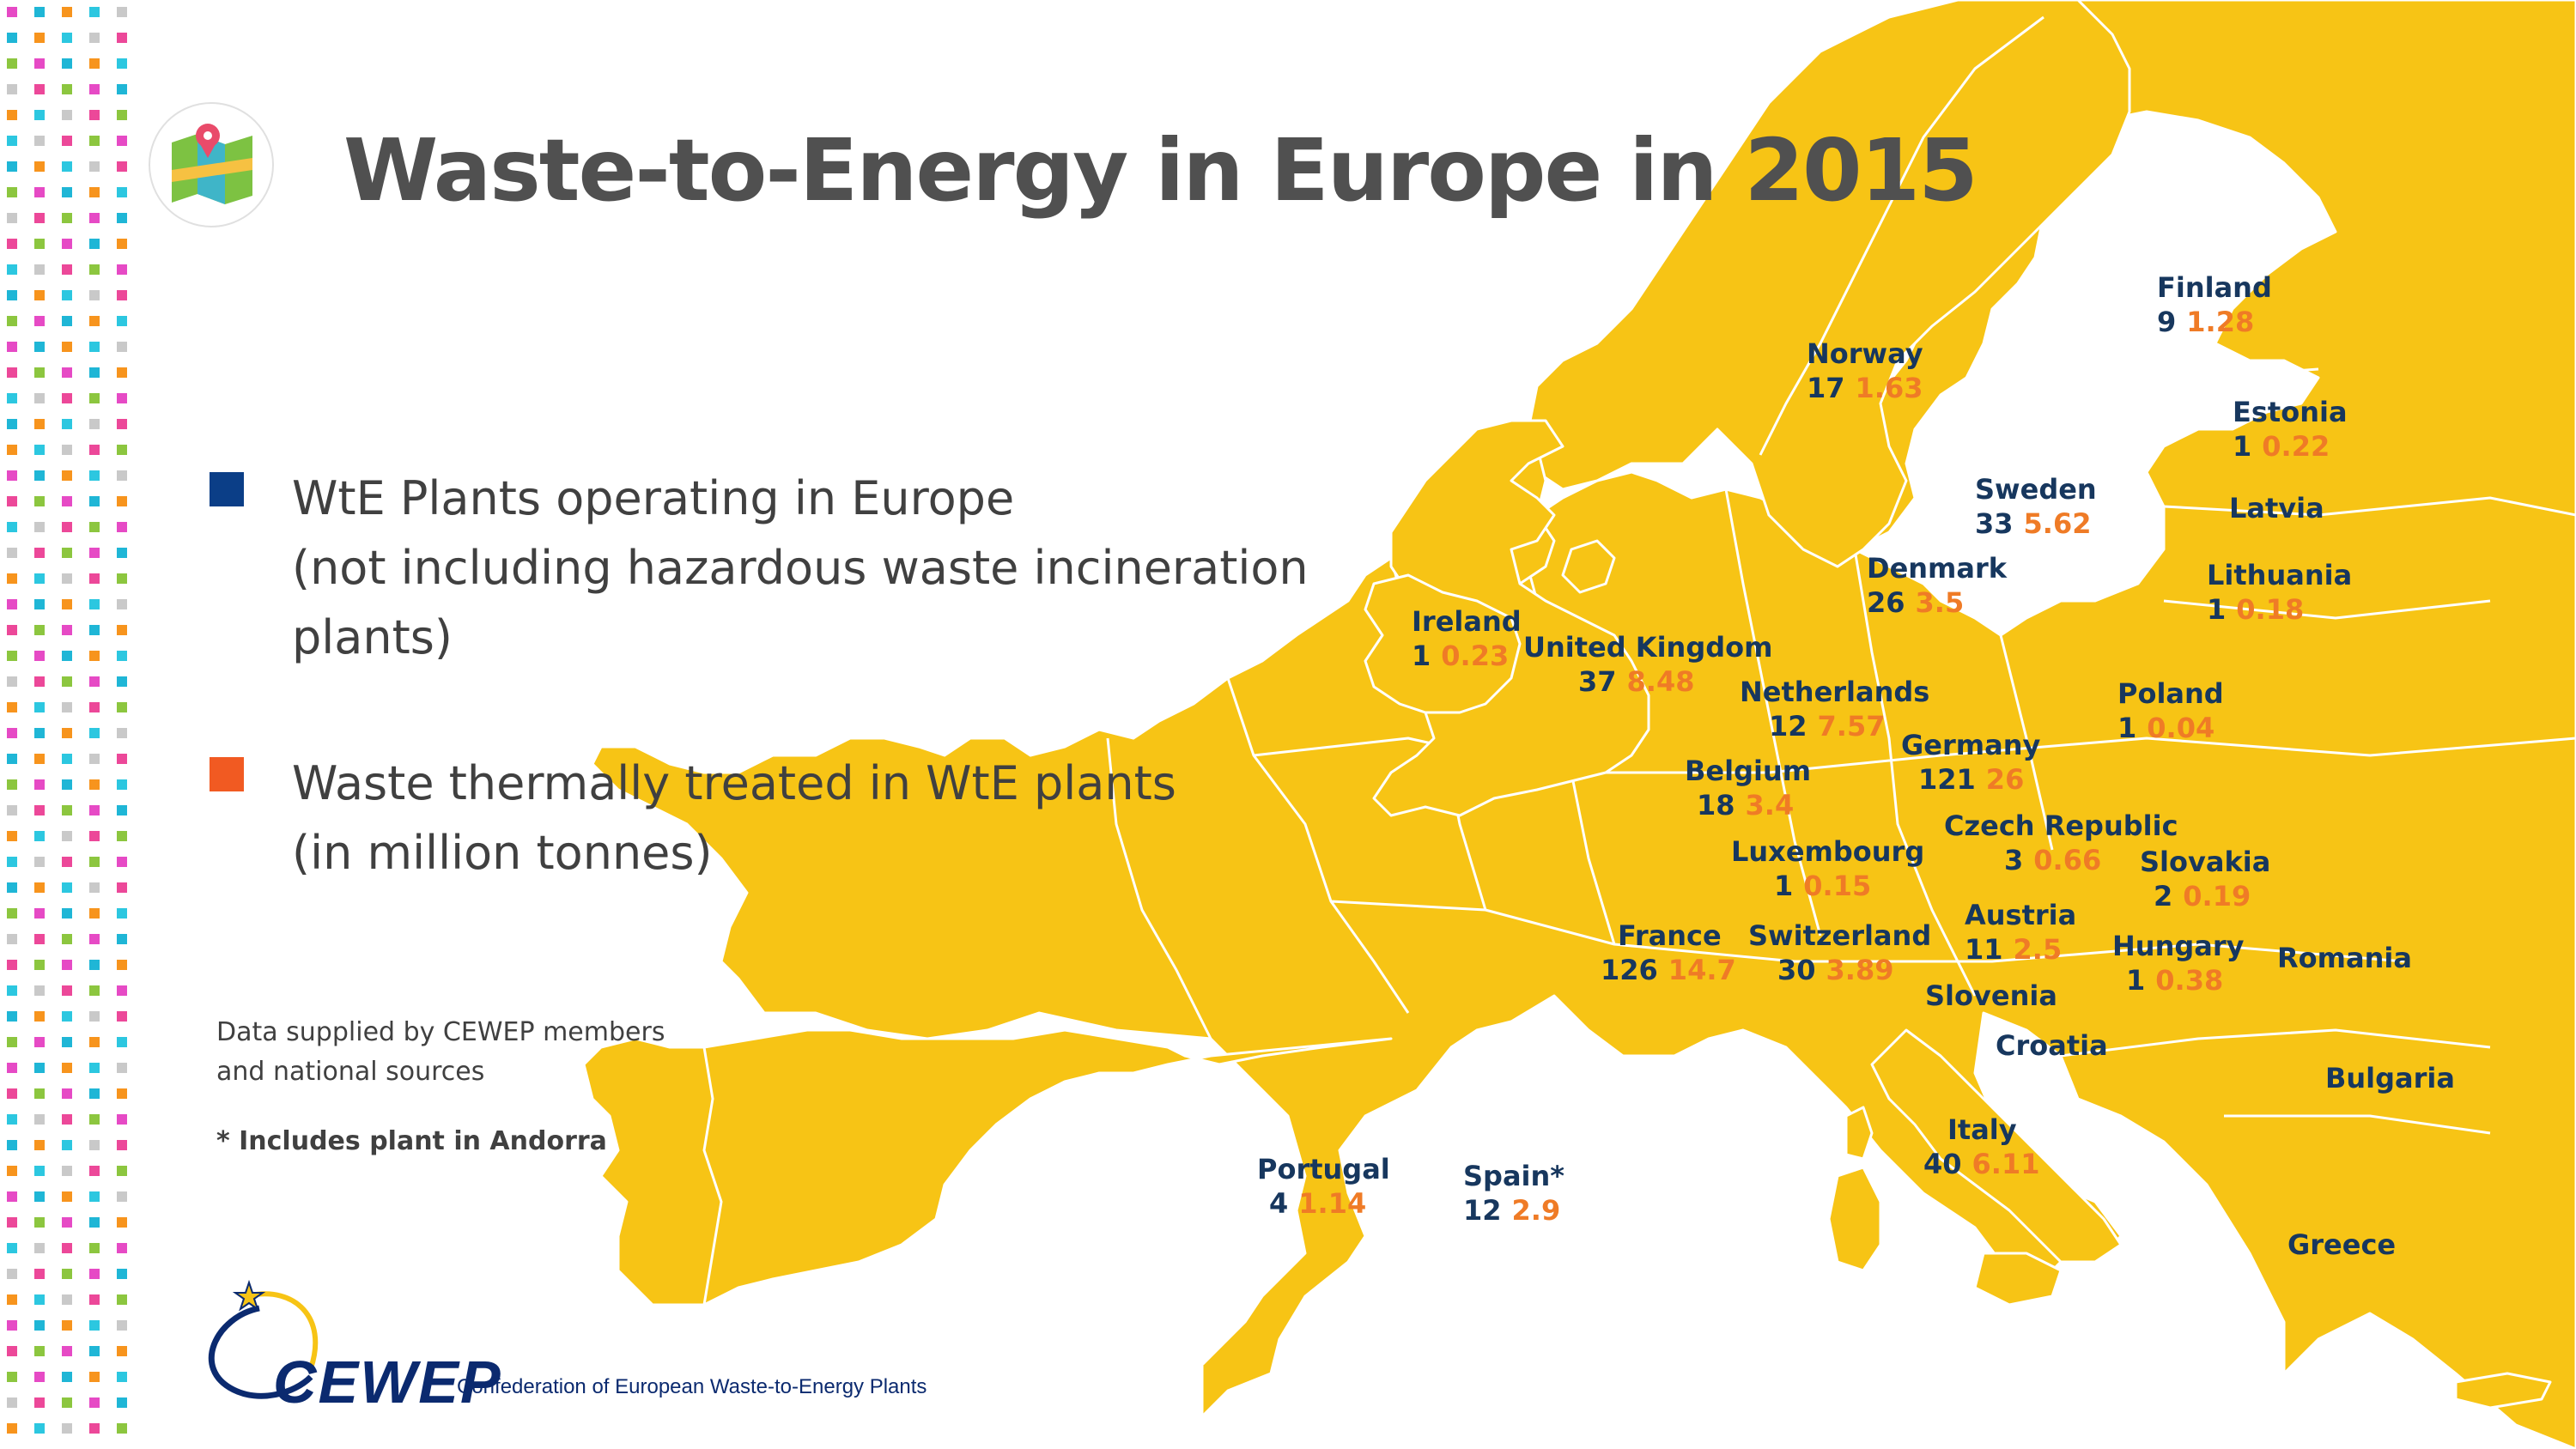 Image resolution: width=2576 pixels, height=1449 pixels. What do you see at coordinates (2068, 860) in the screenshot?
I see `waste-tonnes: 0.66` at bounding box center [2068, 860].